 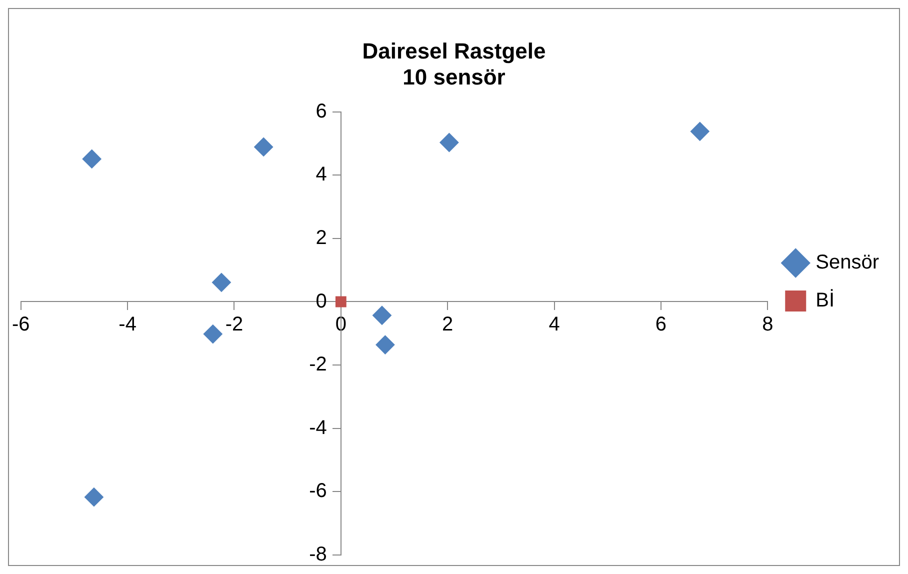 I want to click on text: Dairesel Rastgele, so click(x=454, y=51).